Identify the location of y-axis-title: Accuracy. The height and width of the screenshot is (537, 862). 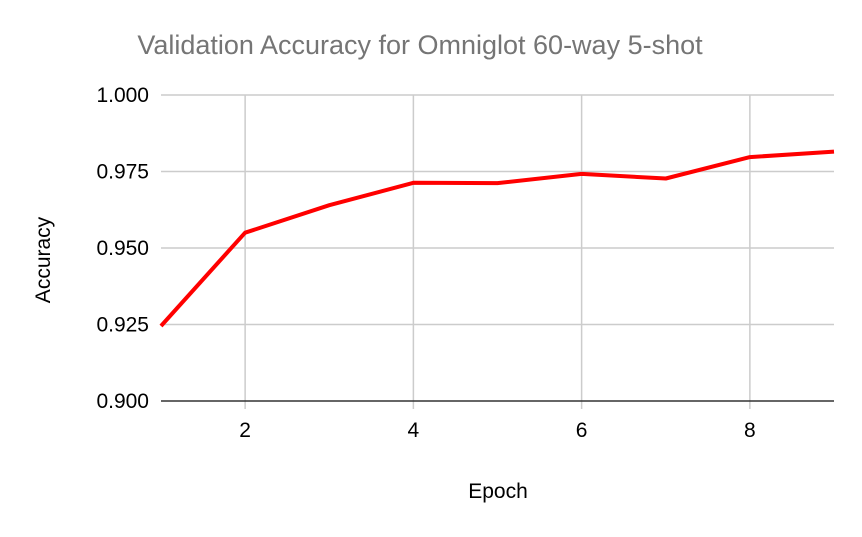
(43, 259).